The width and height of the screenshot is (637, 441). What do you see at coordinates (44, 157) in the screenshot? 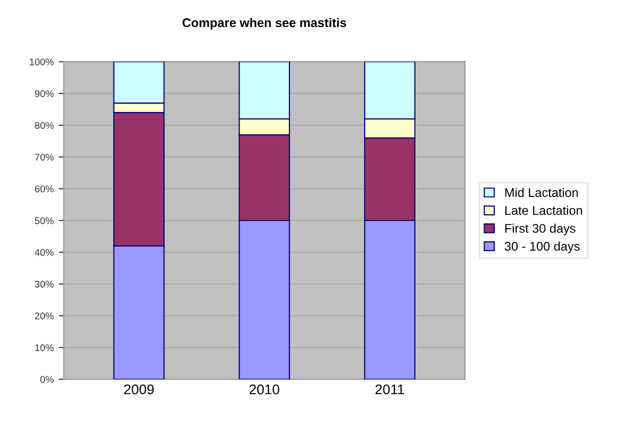
I see `y-tick-label: 70%` at bounding box center [44, 157].